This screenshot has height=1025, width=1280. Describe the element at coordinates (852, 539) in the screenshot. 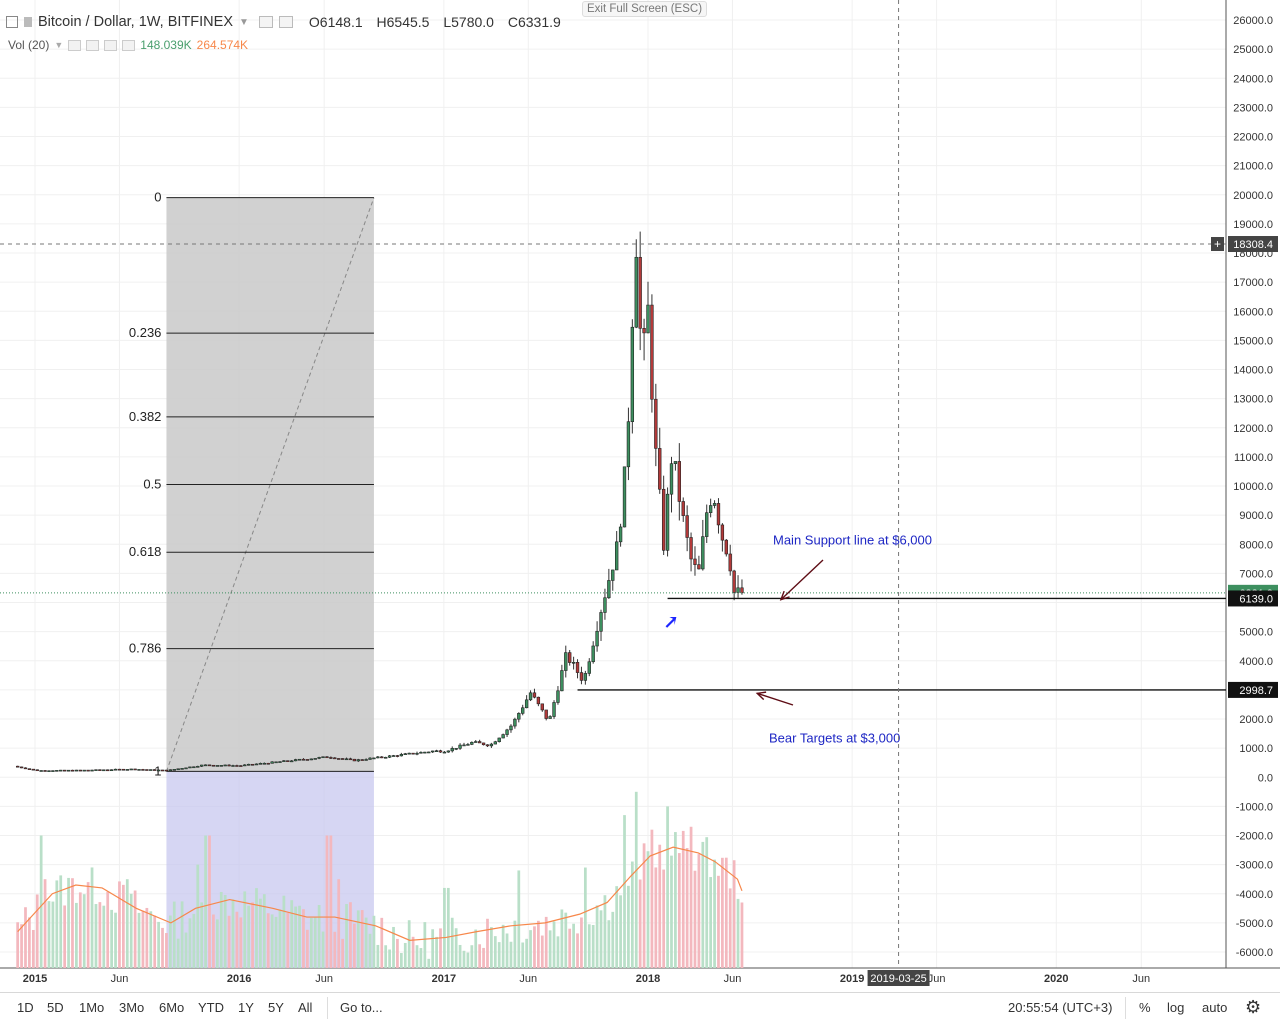

I see `annotation-text: Main Support line at $6,000` at that location.